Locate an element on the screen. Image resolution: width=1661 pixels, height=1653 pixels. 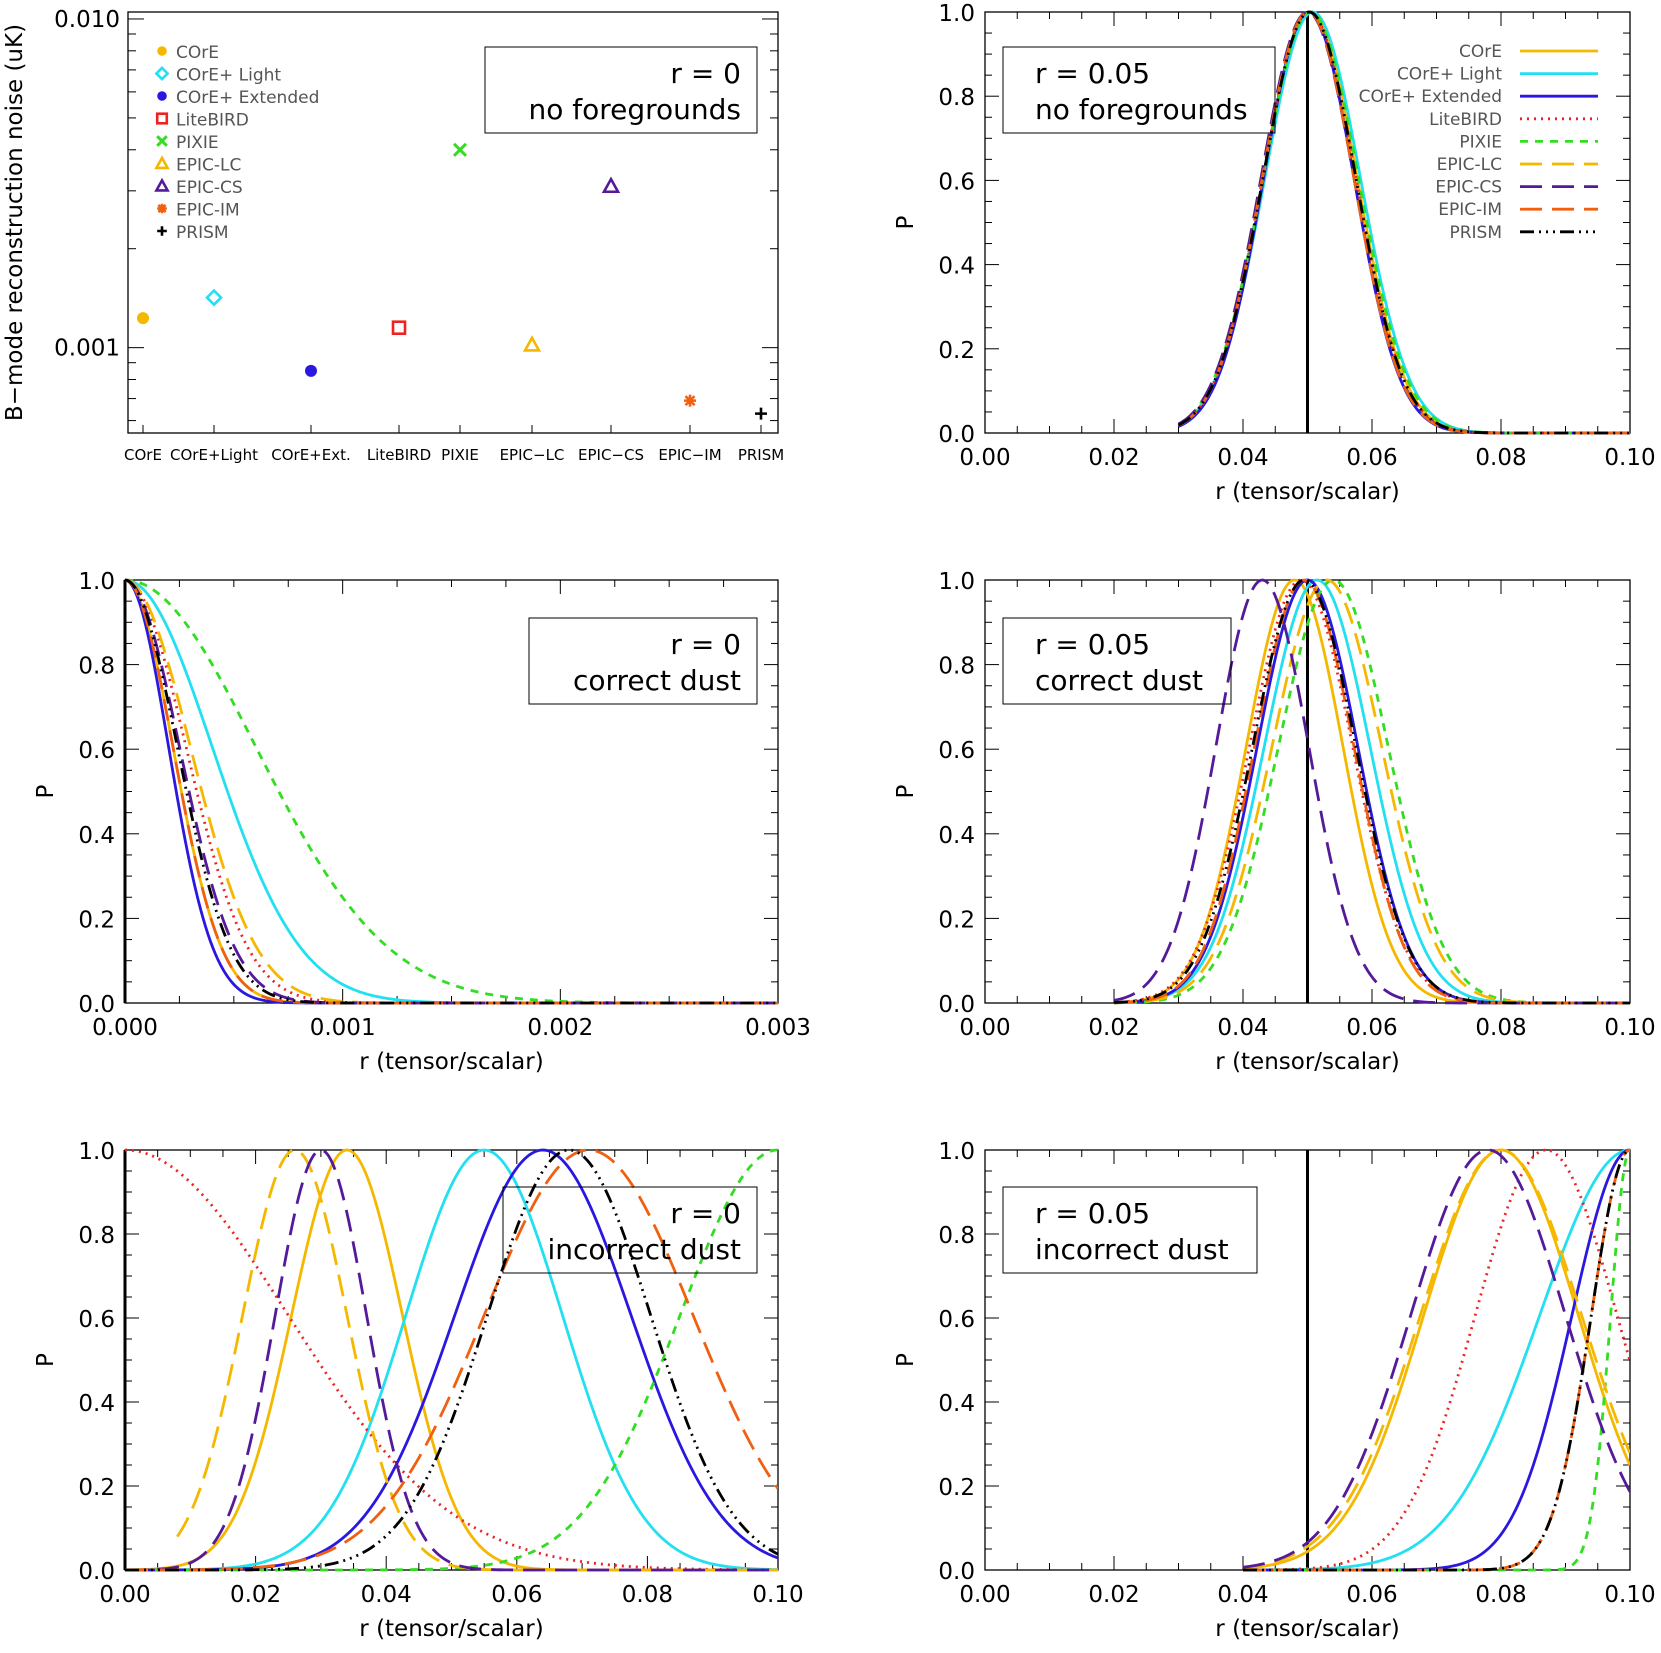
marker-diamond is located at coordinates (214, 297).